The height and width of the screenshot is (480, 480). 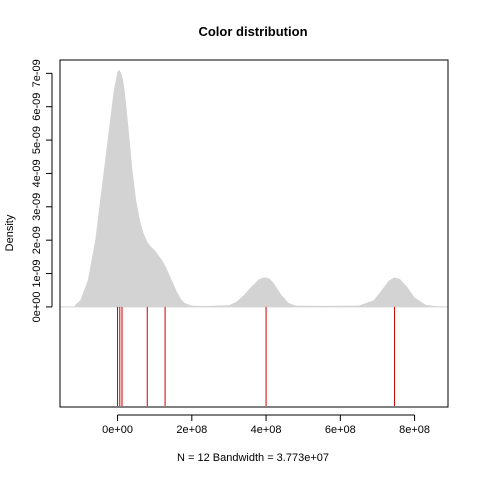 What do you see at coordinates (252, 31) in the screenshot?
I see `chart-title: Color distribution` at bounding box center [252, 31].